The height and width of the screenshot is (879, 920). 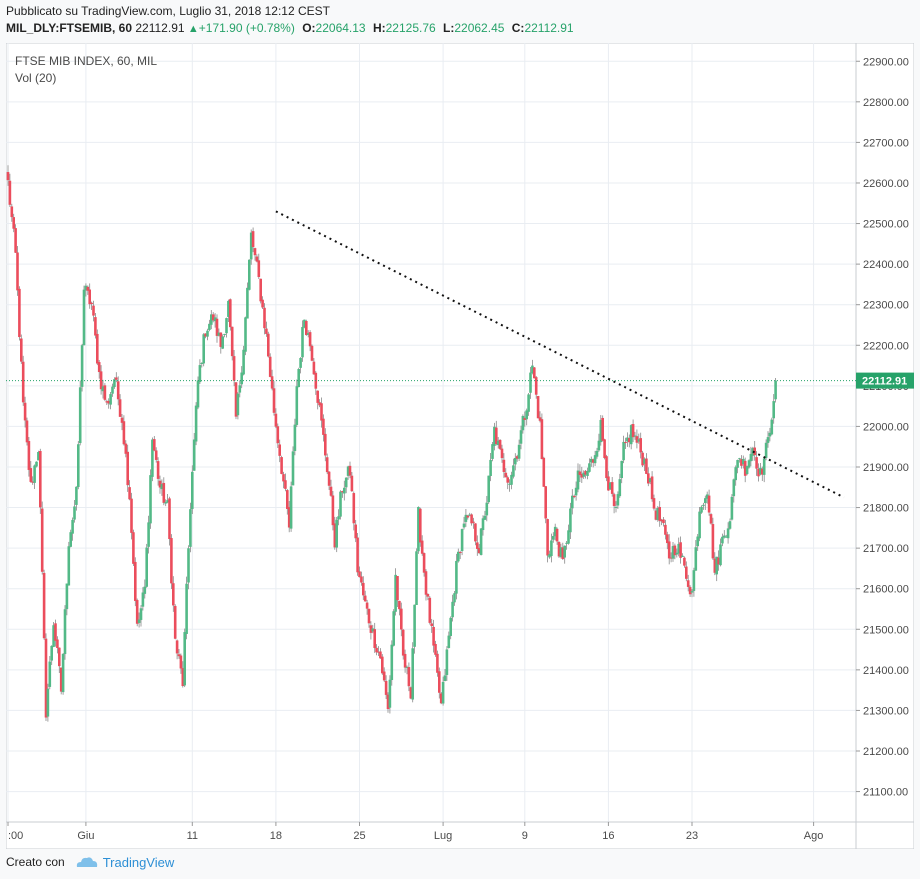 I want to click on price-tick-label: 21600.00, so click(x=886, y=590).